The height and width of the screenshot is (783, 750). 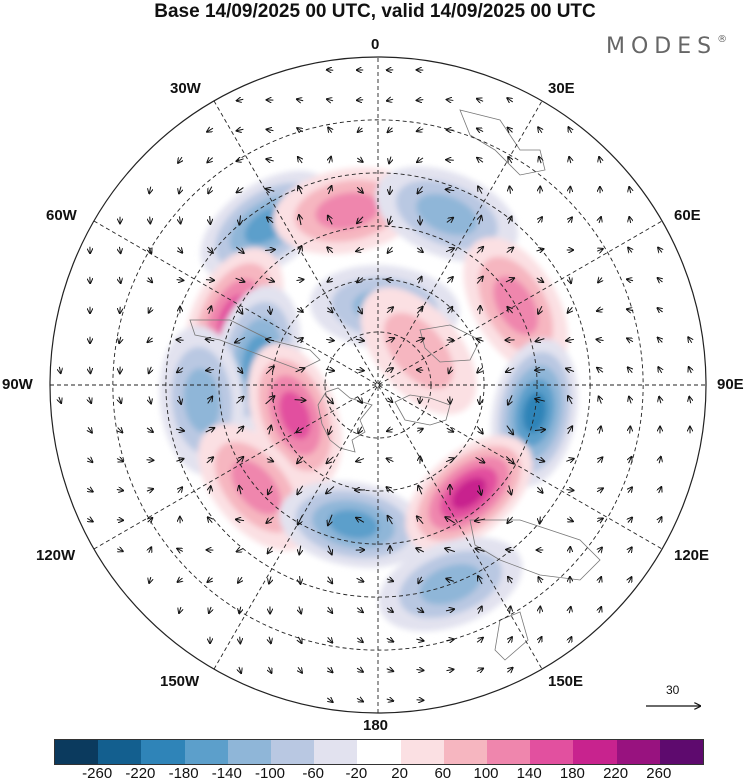 What do you see at coordinates (313, 773) in the screenshot?
I see `colorbar-tick-label: -60` at bounding box center [313, 773].